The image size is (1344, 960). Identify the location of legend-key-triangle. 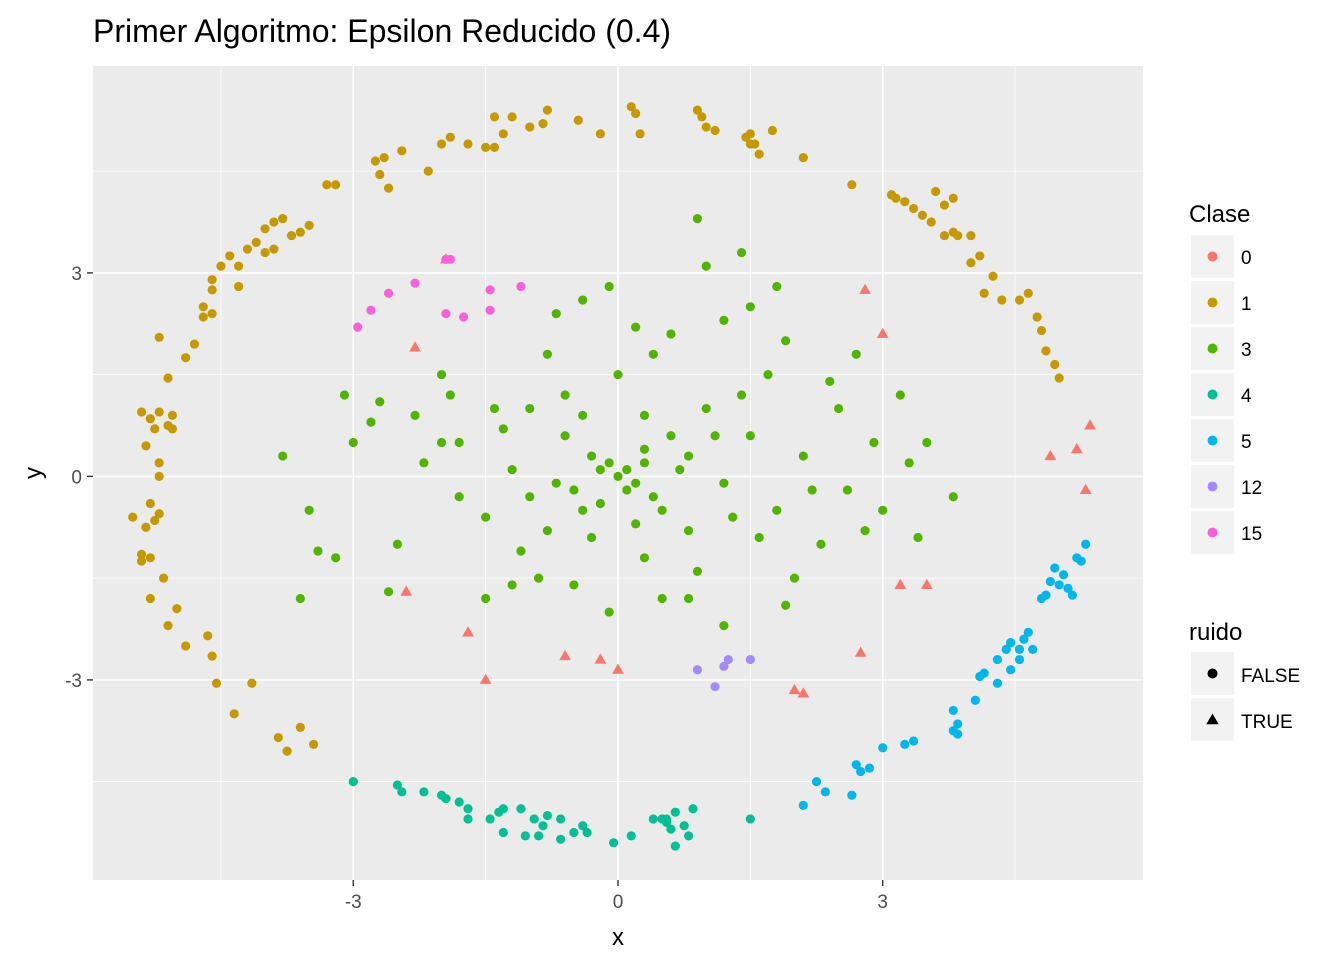
(1212, 719).